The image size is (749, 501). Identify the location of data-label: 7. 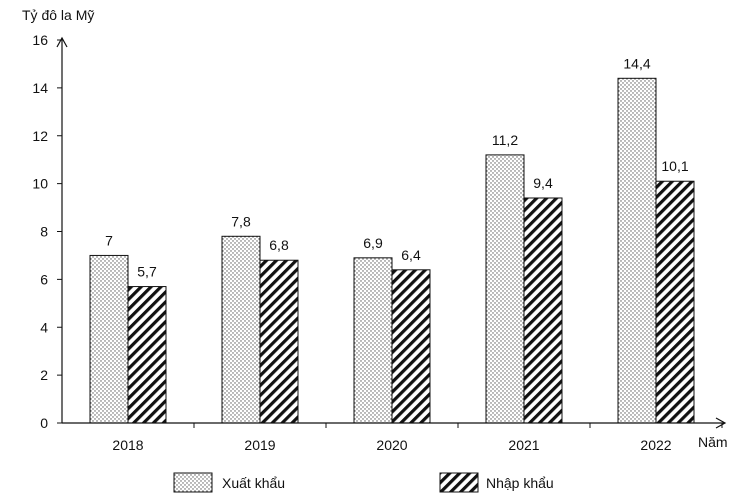
(109, 240).